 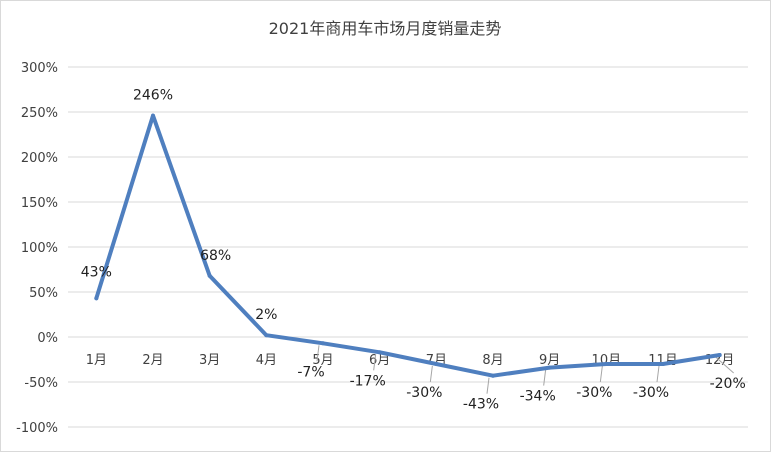 I want to click on data-label: 246%, so click(x=153, y=96).